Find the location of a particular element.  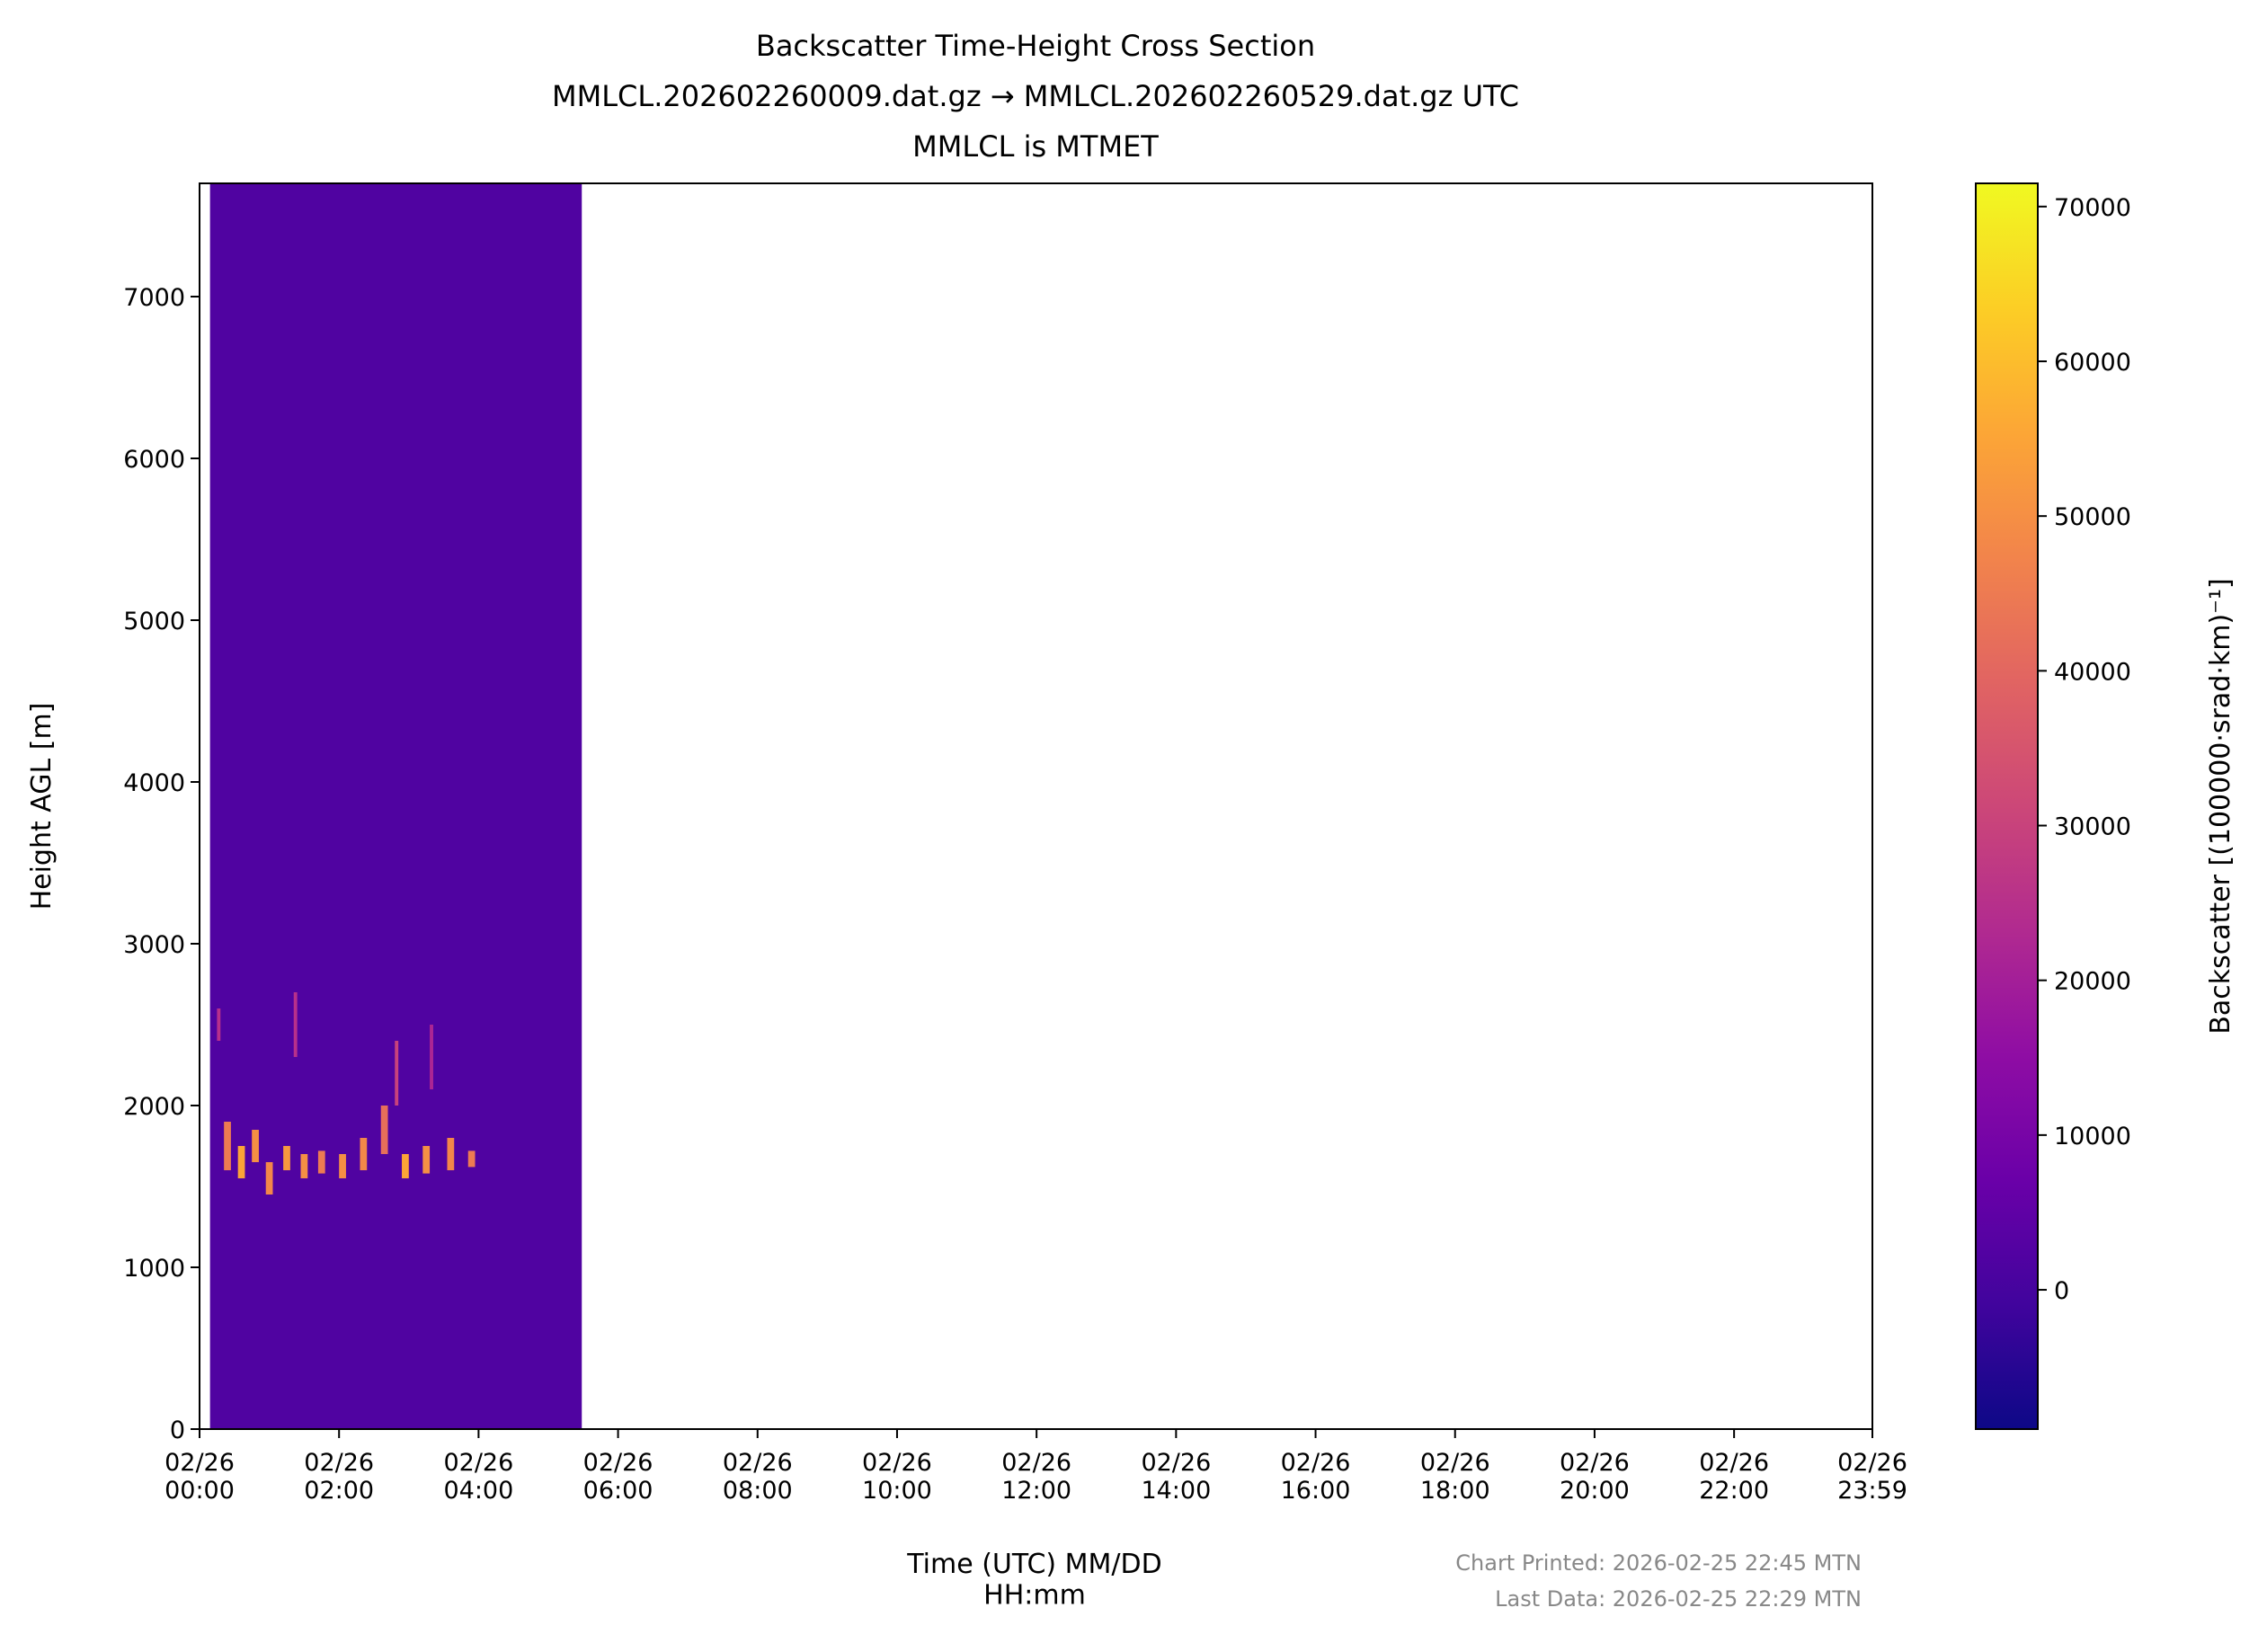

colorbar-tick-label: 70000 is located at coordinates (2092, 208).